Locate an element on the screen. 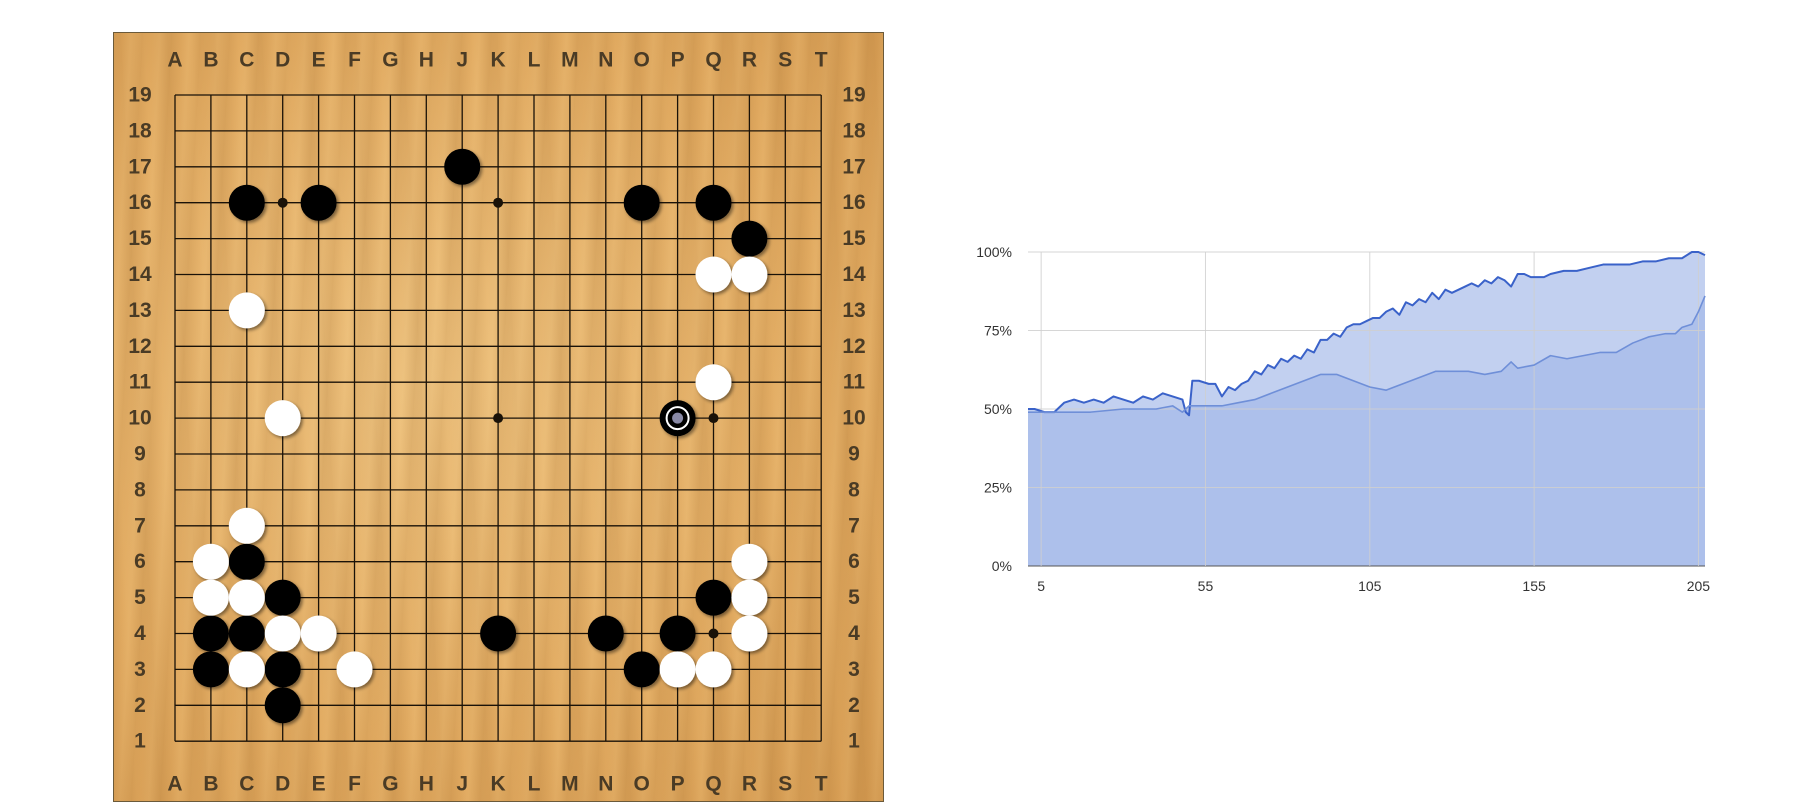 The height and width of the screenshot is (811, 1819). row-label: 11 is located at coordinates (854, 382).